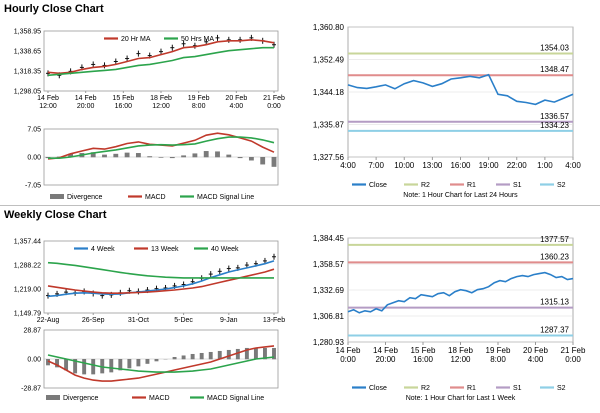 This screenshot has height=413, width=600. I want to click on hourly_price-xtick: 14 Feb 12:00, so click(48, 102).